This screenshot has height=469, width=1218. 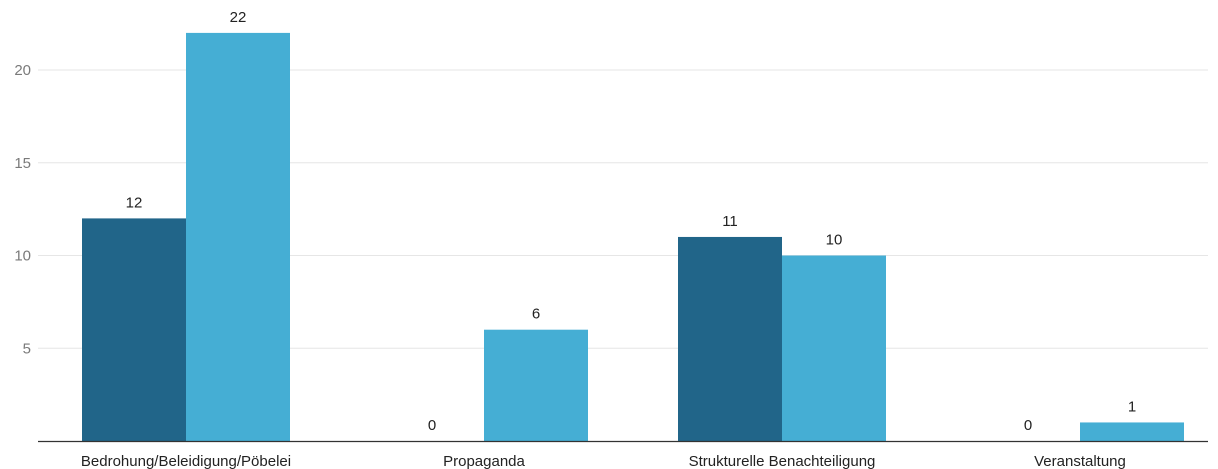 I want to click on data-label: 6, so click(x=536, y=314).